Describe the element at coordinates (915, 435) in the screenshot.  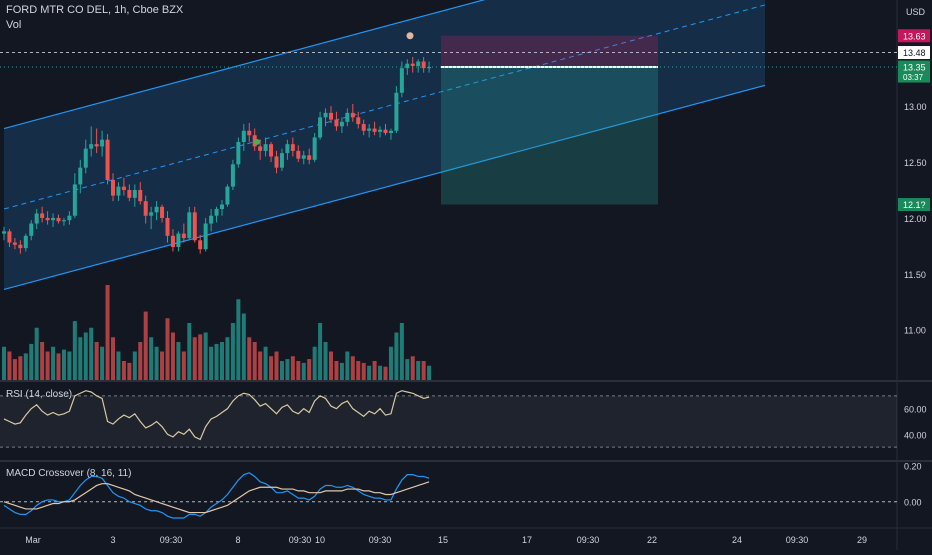
I see `rsi-tick-label: 40.00` at that location.